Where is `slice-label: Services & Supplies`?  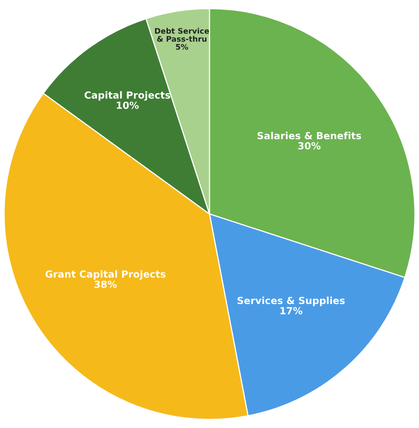
slice-label: Services & Supplies is located at coordinates (291, 301).